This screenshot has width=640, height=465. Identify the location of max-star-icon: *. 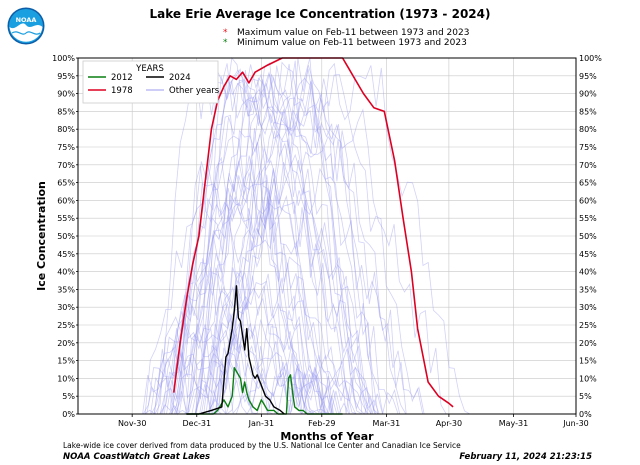
(225, 33).